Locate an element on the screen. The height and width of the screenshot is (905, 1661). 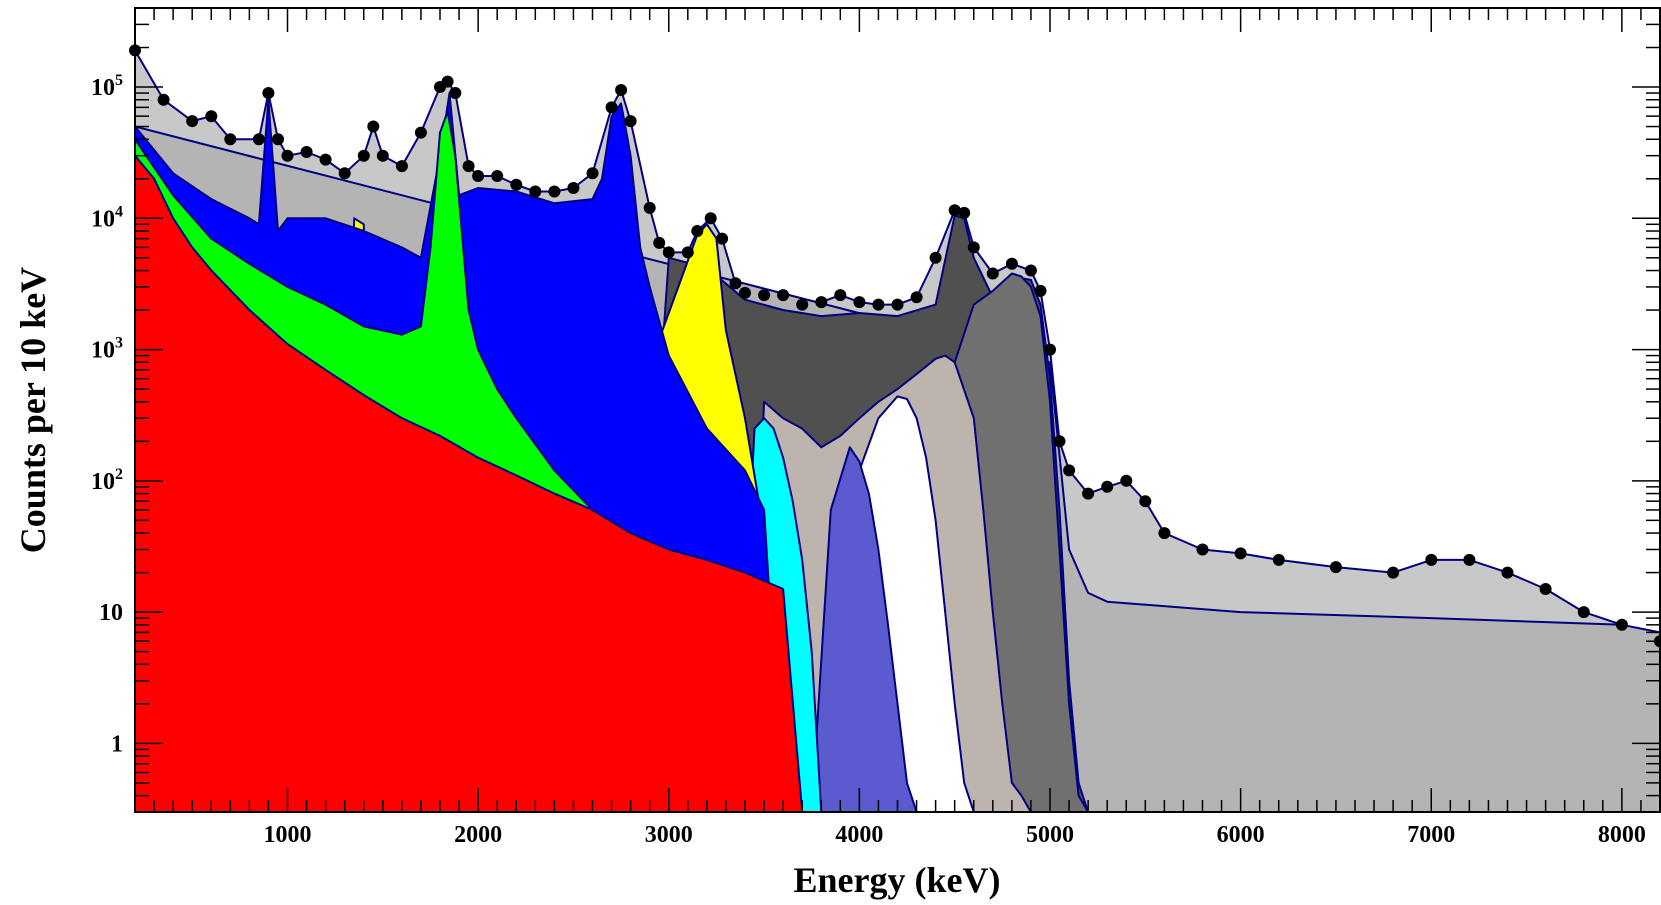
y-tick-label: 10⁴ is located at coordinates (107, 217).